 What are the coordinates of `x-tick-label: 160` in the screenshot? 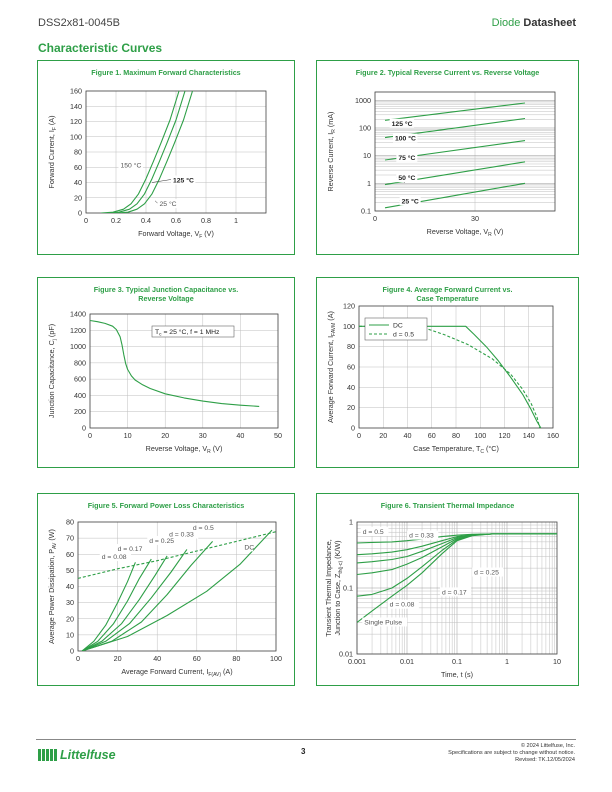 It's located at (553, 435).